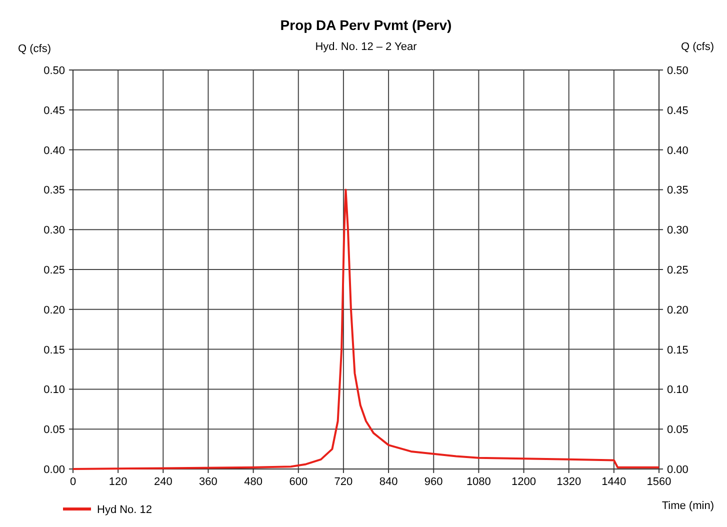  What do you see at coordinates (677, 150) in the screenshot?
I see `y2-tick-label: 0.40` at bounding box center [677, 150].